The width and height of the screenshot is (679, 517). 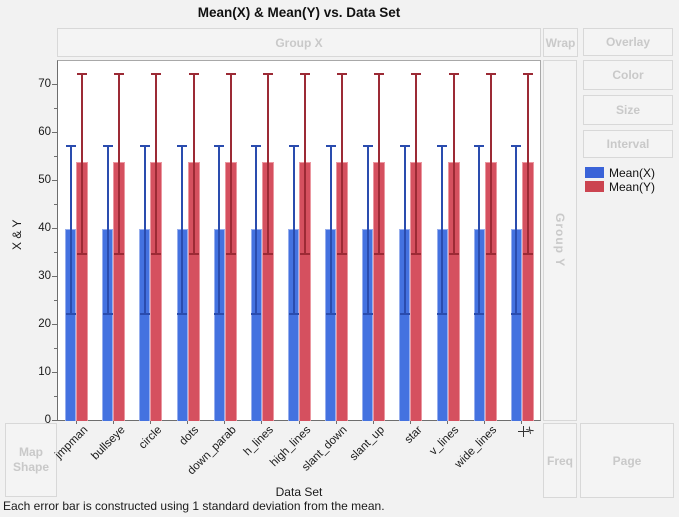 What do you see at coordinates (47, 420) in the screenshot?
I see `y-tick-label: 0` at bounding box center [47, 420].